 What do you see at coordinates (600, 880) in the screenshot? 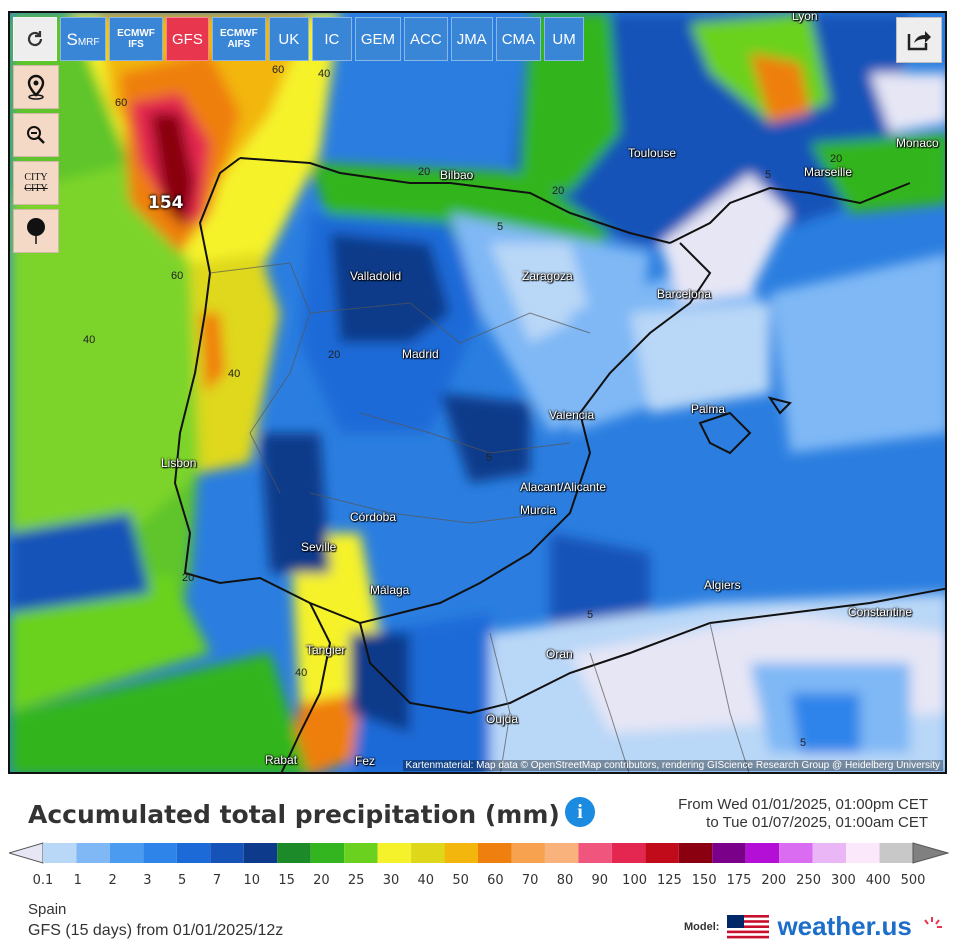
I see `legend-tick-label: 90` at bounding box center [600, 880].